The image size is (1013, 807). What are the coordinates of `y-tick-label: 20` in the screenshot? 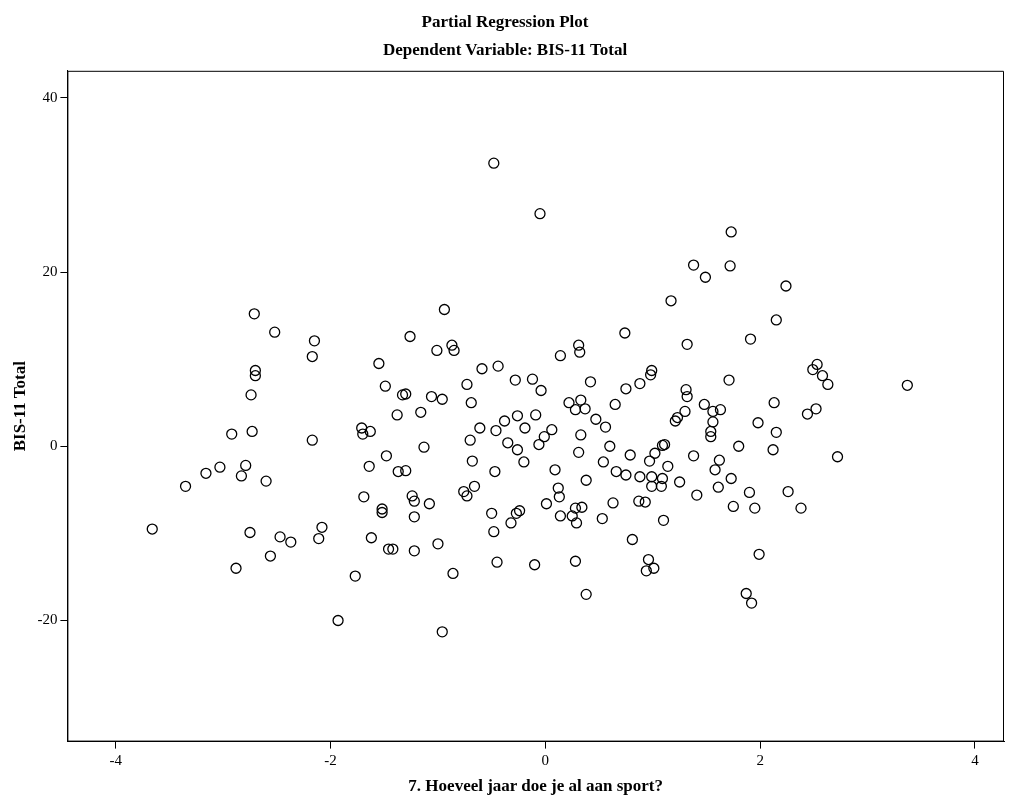 It's located at (50, 270).